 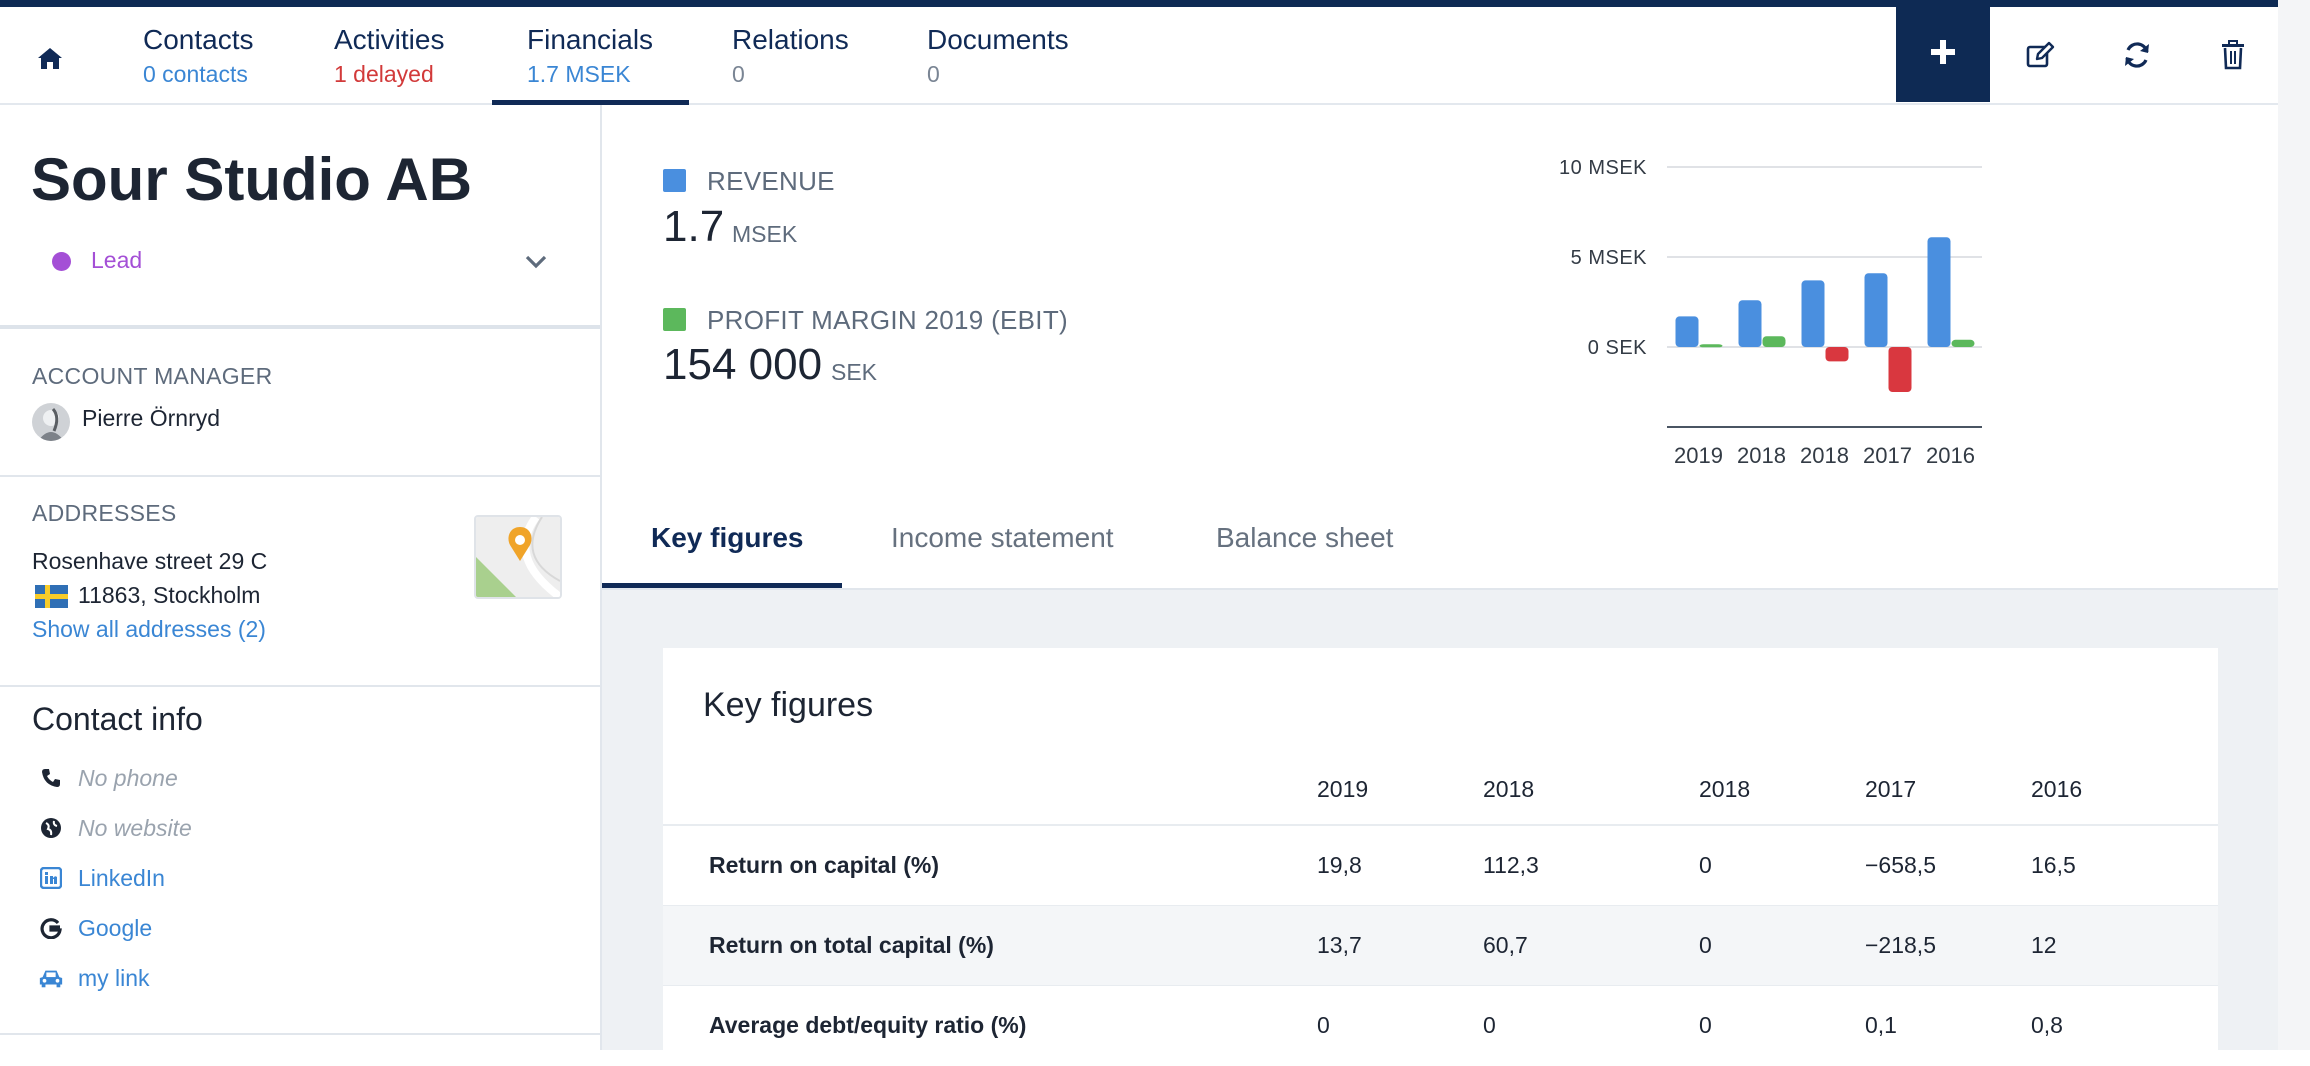 I want to click on linkedin-link: LinkedIn, so click(x=121, y=877).